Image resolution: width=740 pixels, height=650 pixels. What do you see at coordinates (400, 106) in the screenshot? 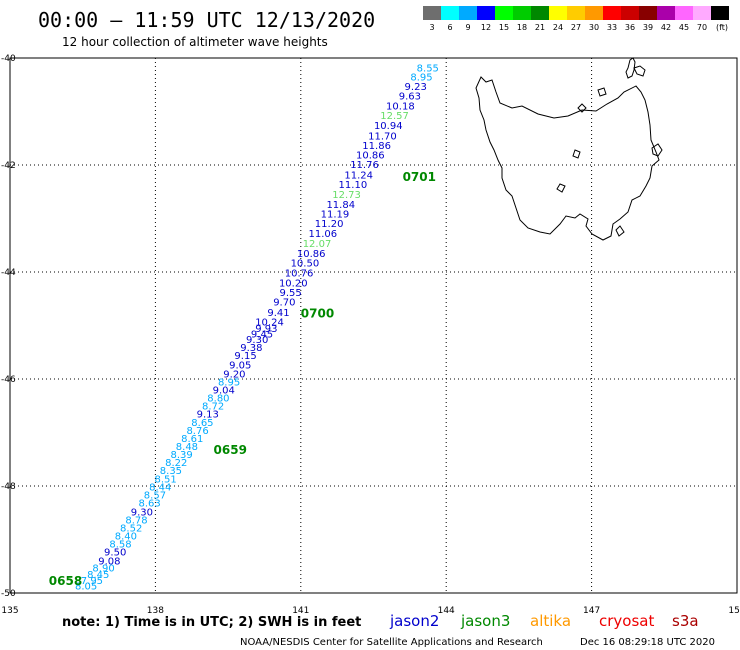
I see `wave-height-label: 10.18` at bounding box center [400, 106].